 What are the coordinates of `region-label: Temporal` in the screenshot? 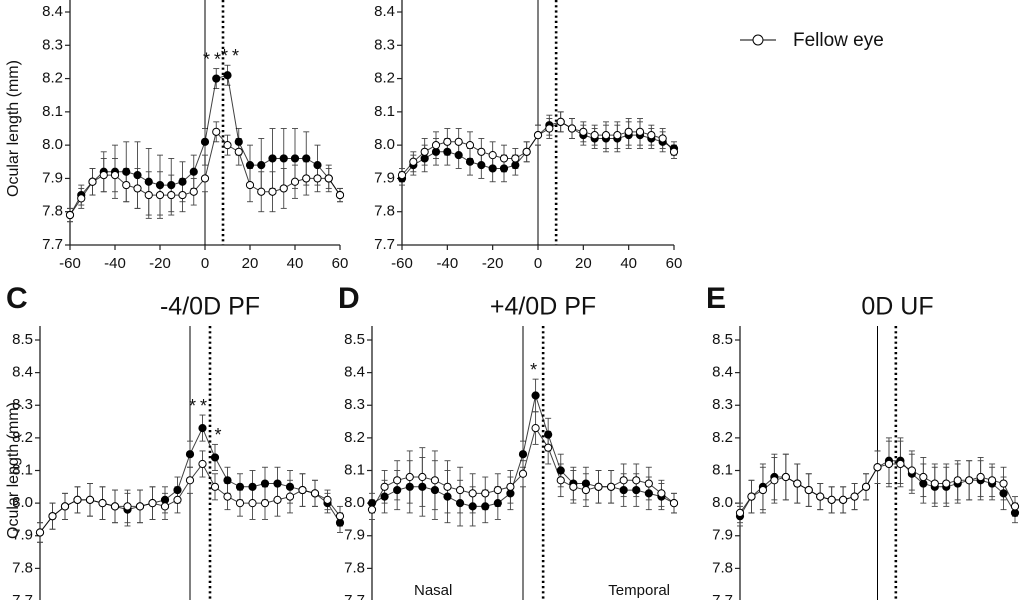 It's located at (639, 590).